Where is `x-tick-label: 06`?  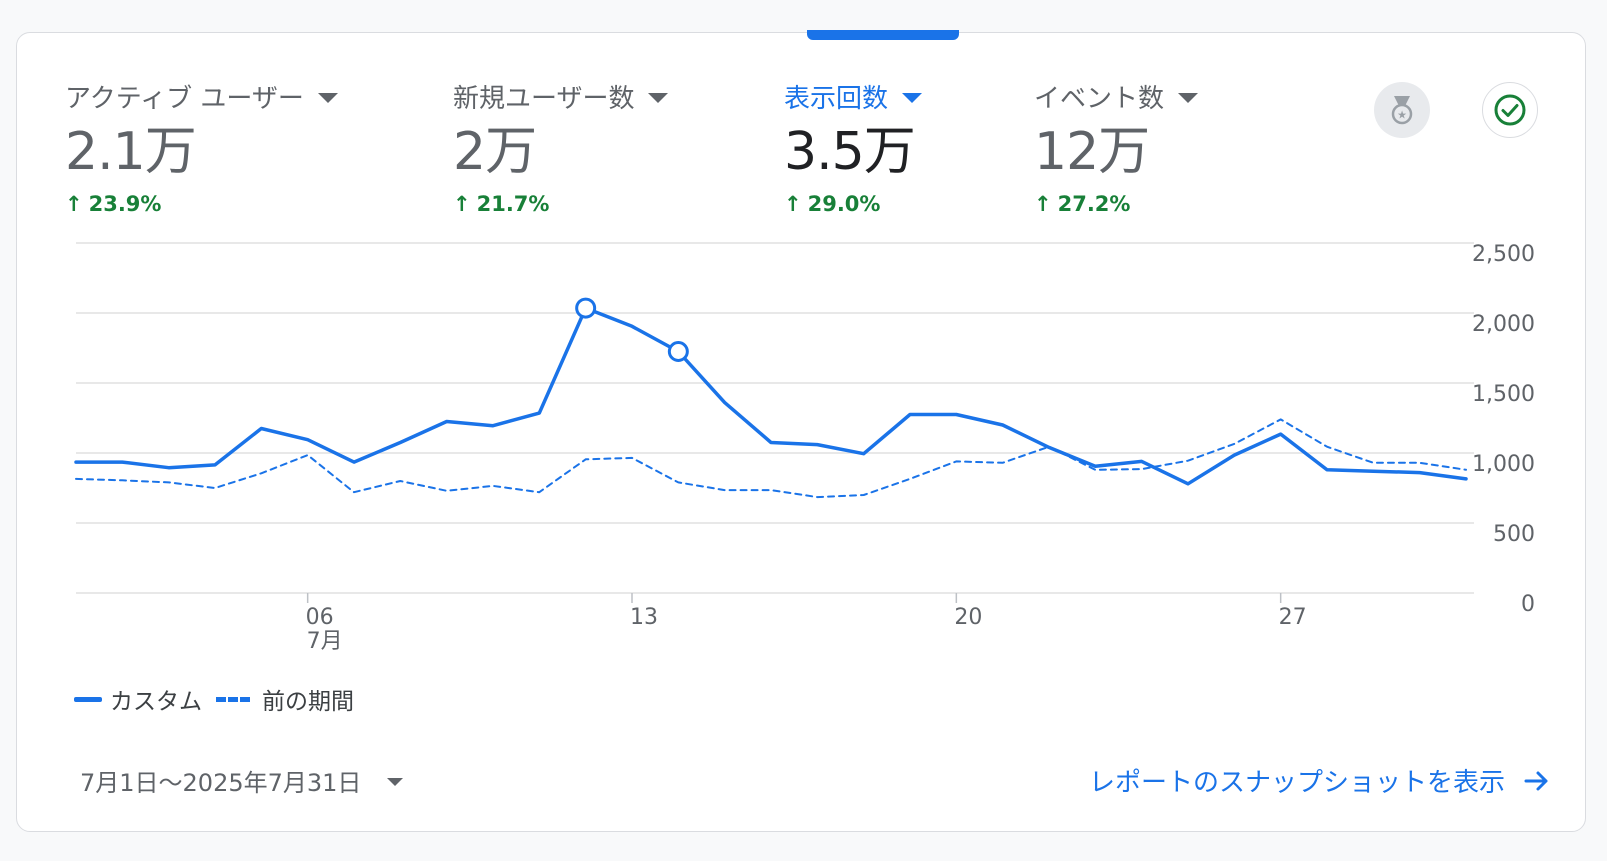
x-tick-label: 06 is located at coordinates (320, 617).